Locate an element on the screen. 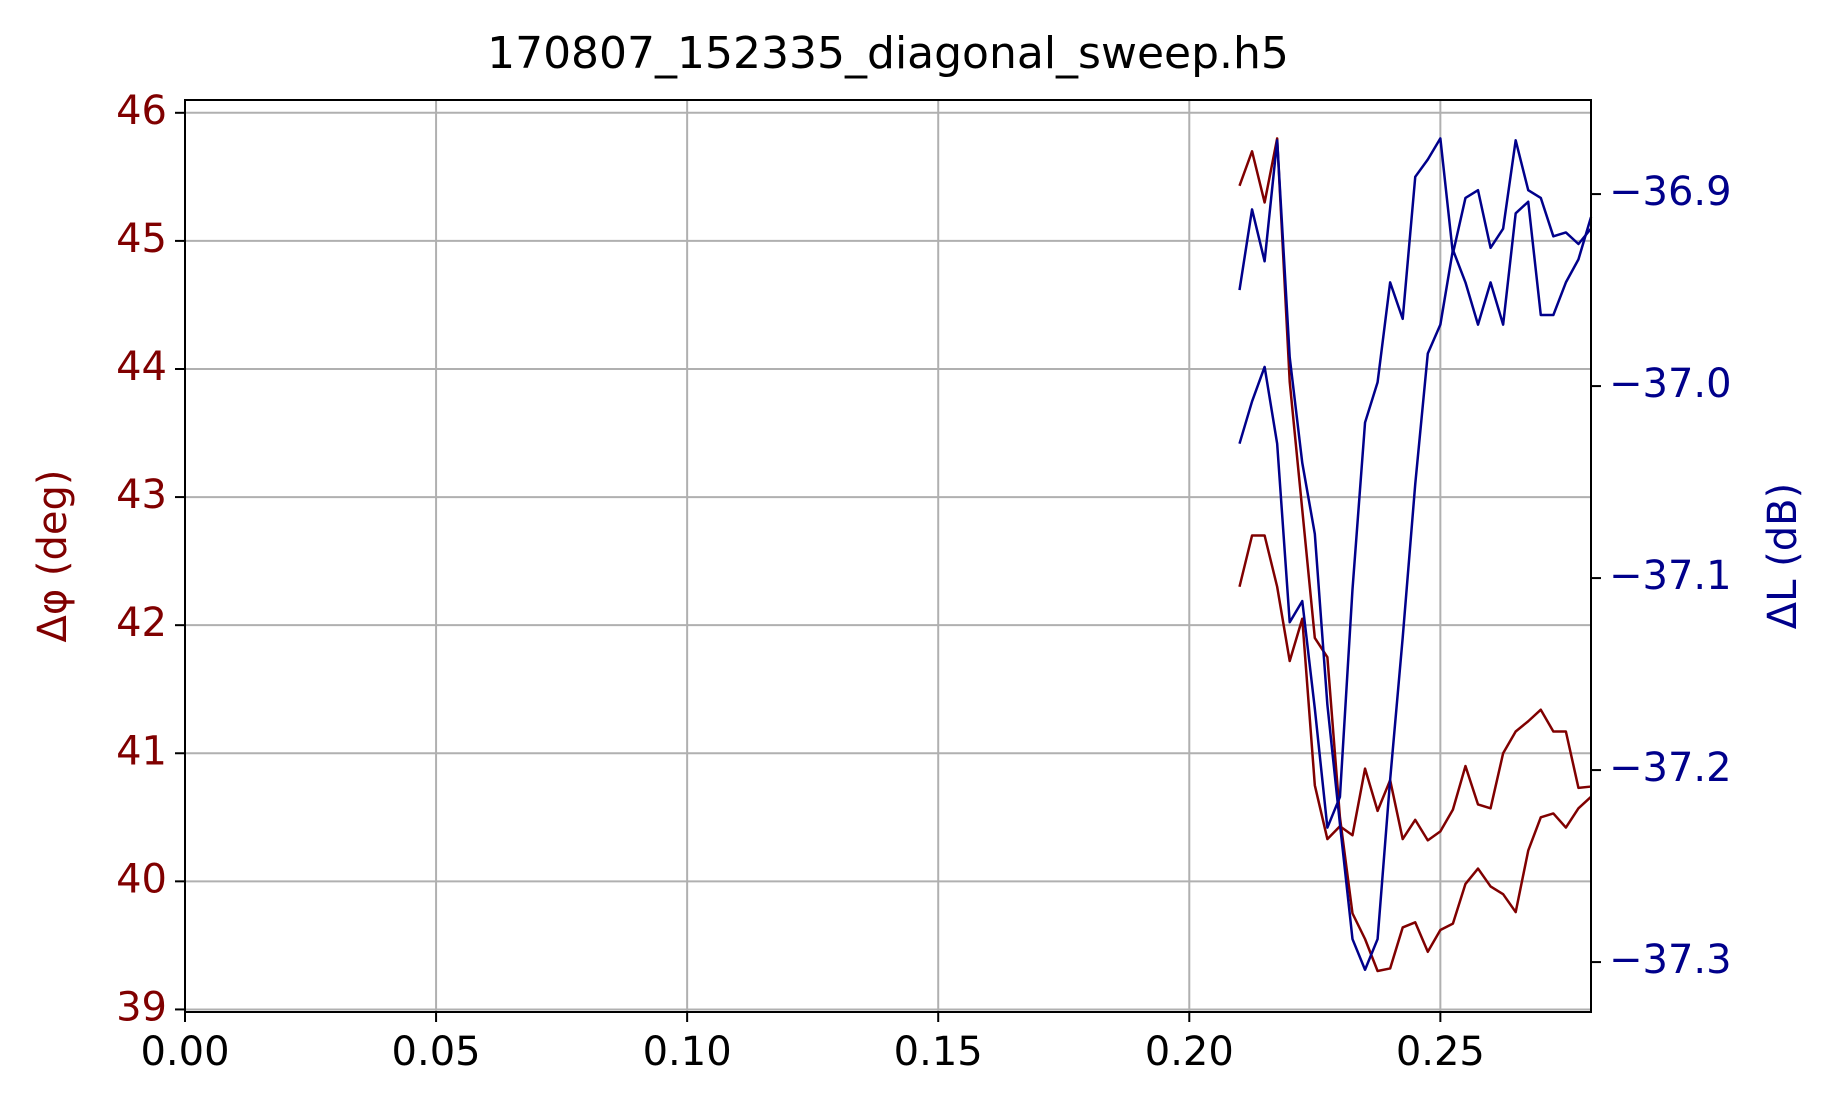 This screenshot has height=1109, width=1832. y-tick-label: 46 is located at coordinates (141, 111).